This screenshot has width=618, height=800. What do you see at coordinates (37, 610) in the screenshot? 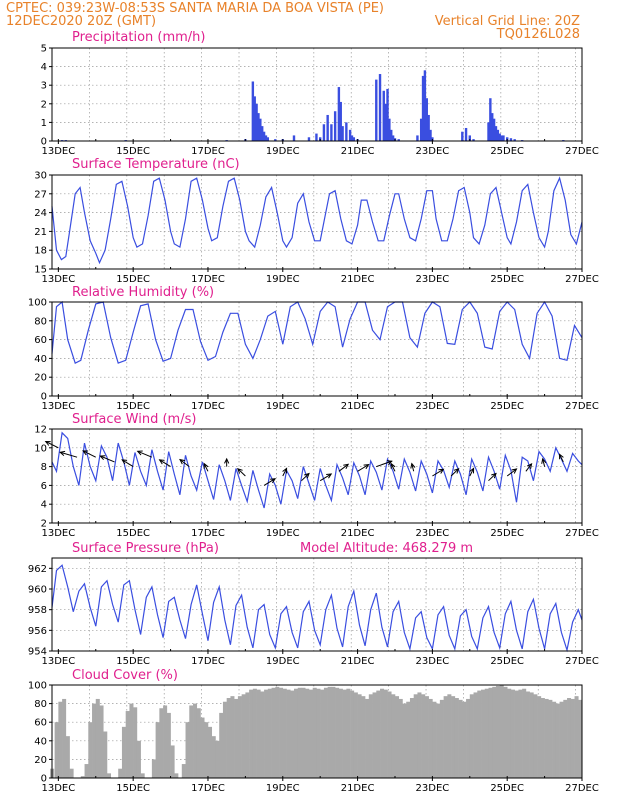
I see `y-tick-label: 958` at bounding box center [37, 610].